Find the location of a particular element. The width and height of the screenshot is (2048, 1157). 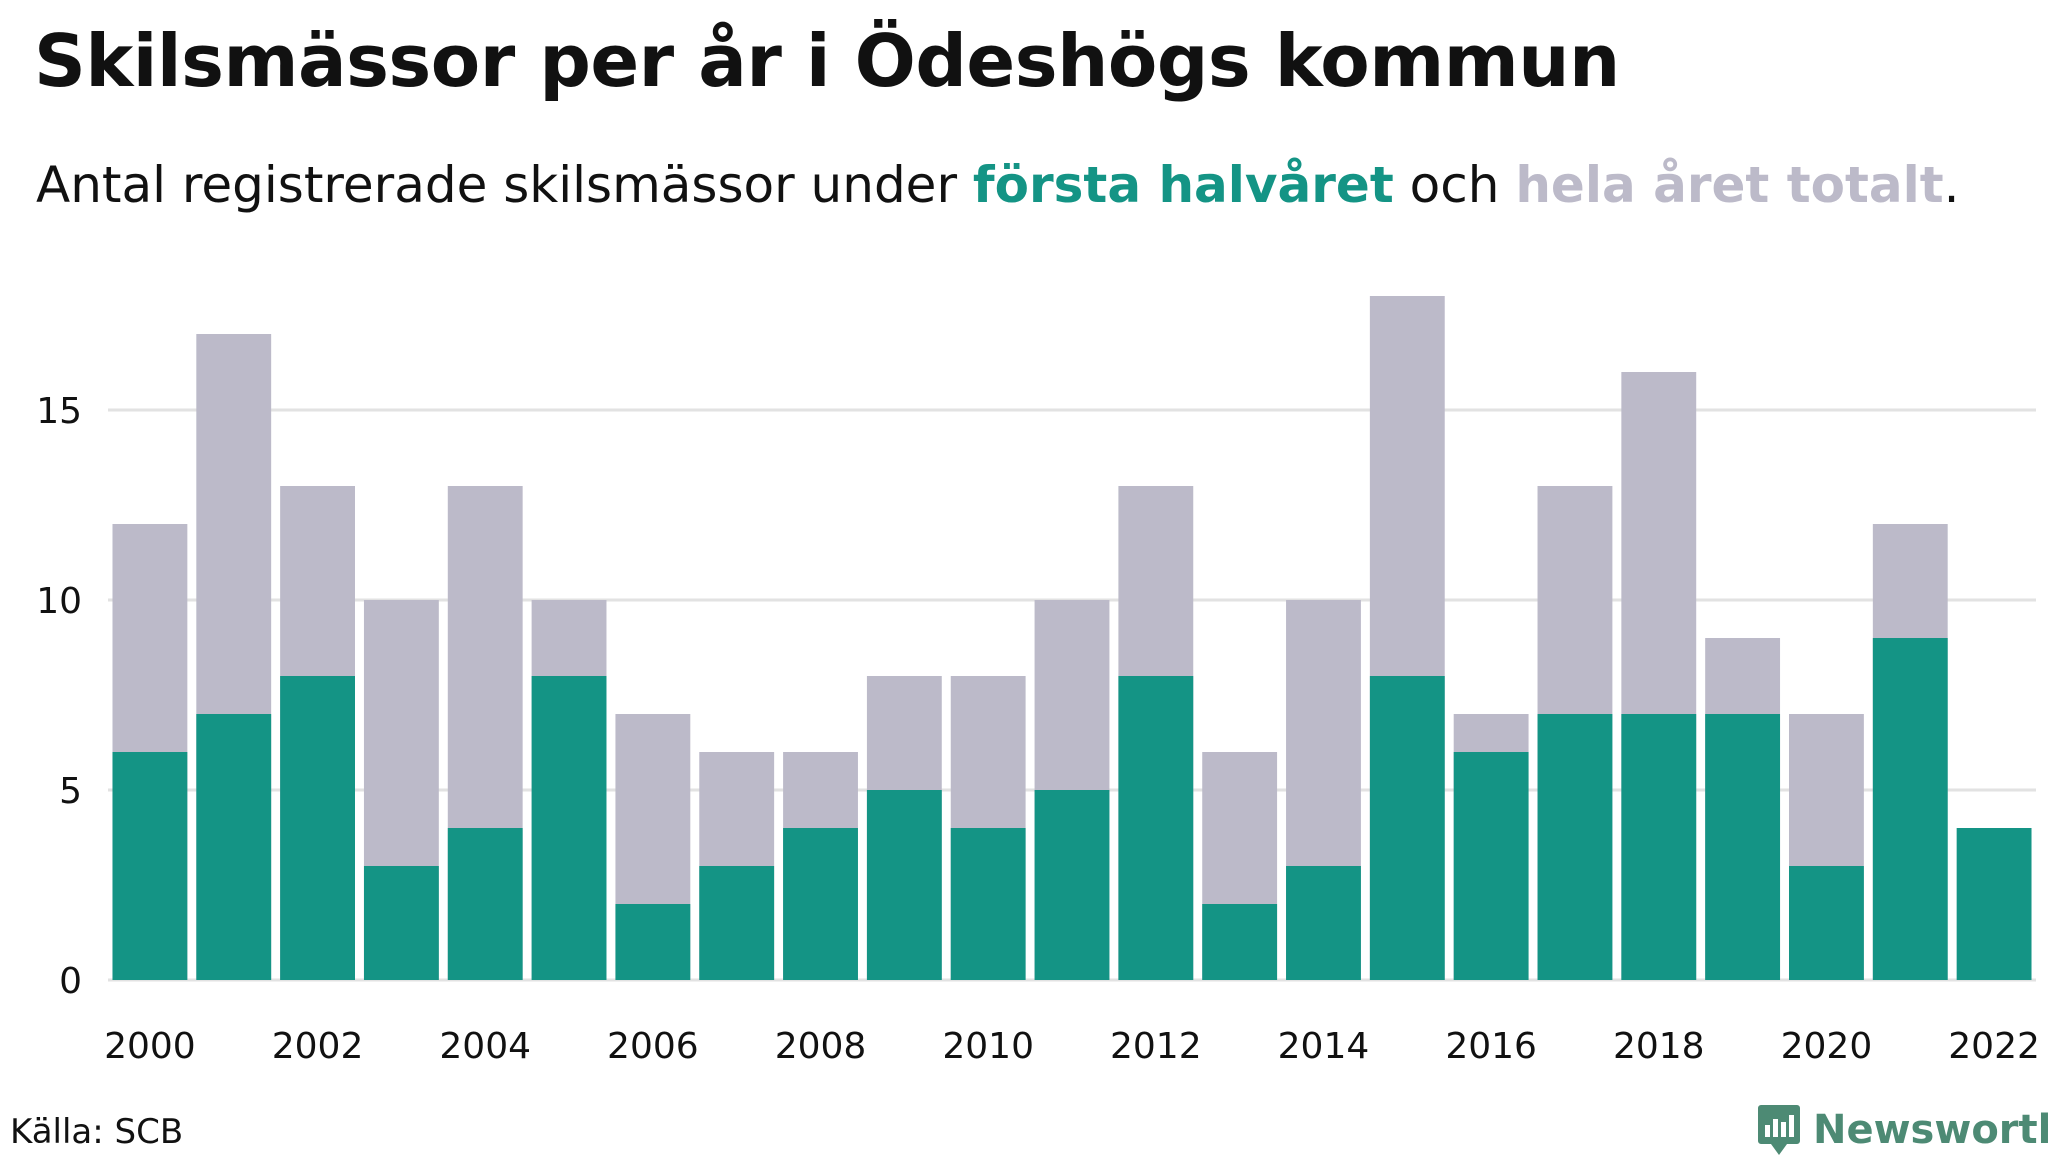

x-tick-label: 2000 is located at coordinates (150, 1046).